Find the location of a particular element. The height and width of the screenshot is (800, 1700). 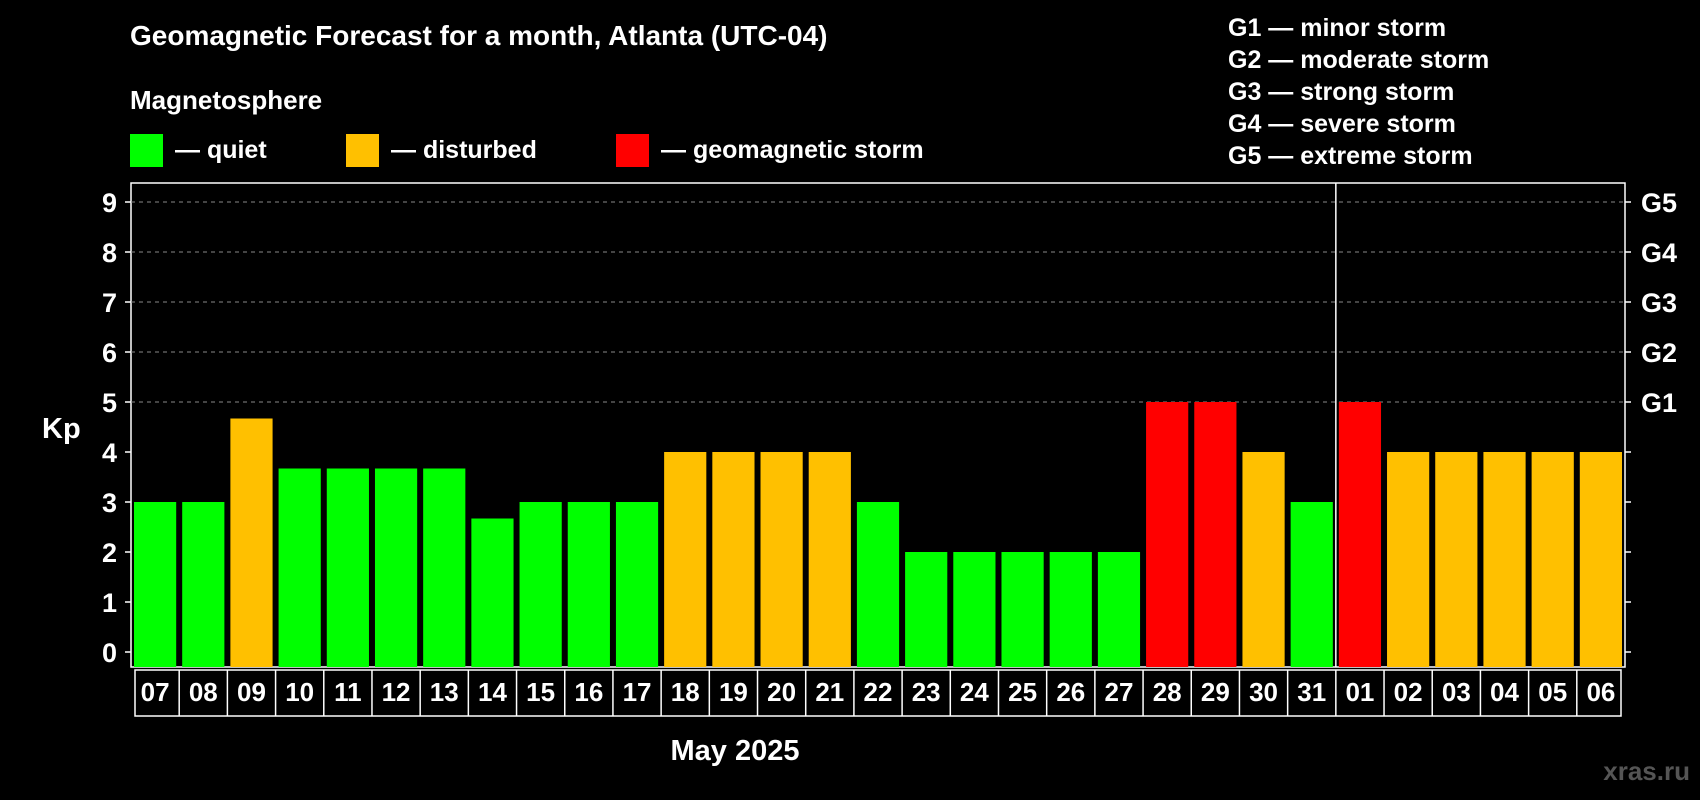

legend-storm-swatch is located at coordinates (632, 150).